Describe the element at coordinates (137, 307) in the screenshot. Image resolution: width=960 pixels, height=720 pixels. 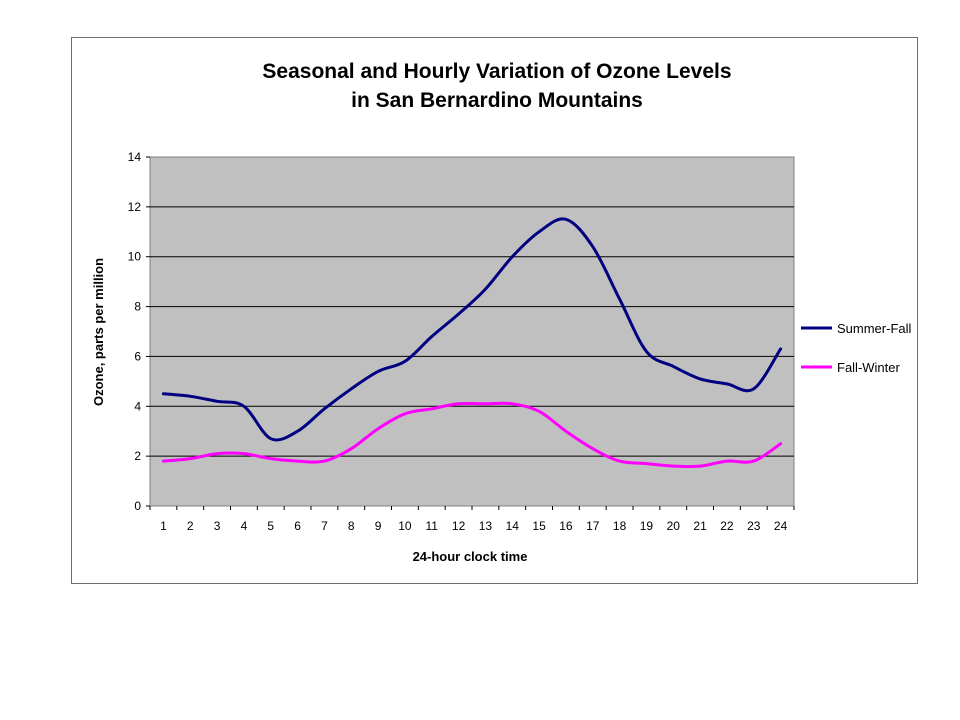
I see `y-tick-label: 8` at that location.